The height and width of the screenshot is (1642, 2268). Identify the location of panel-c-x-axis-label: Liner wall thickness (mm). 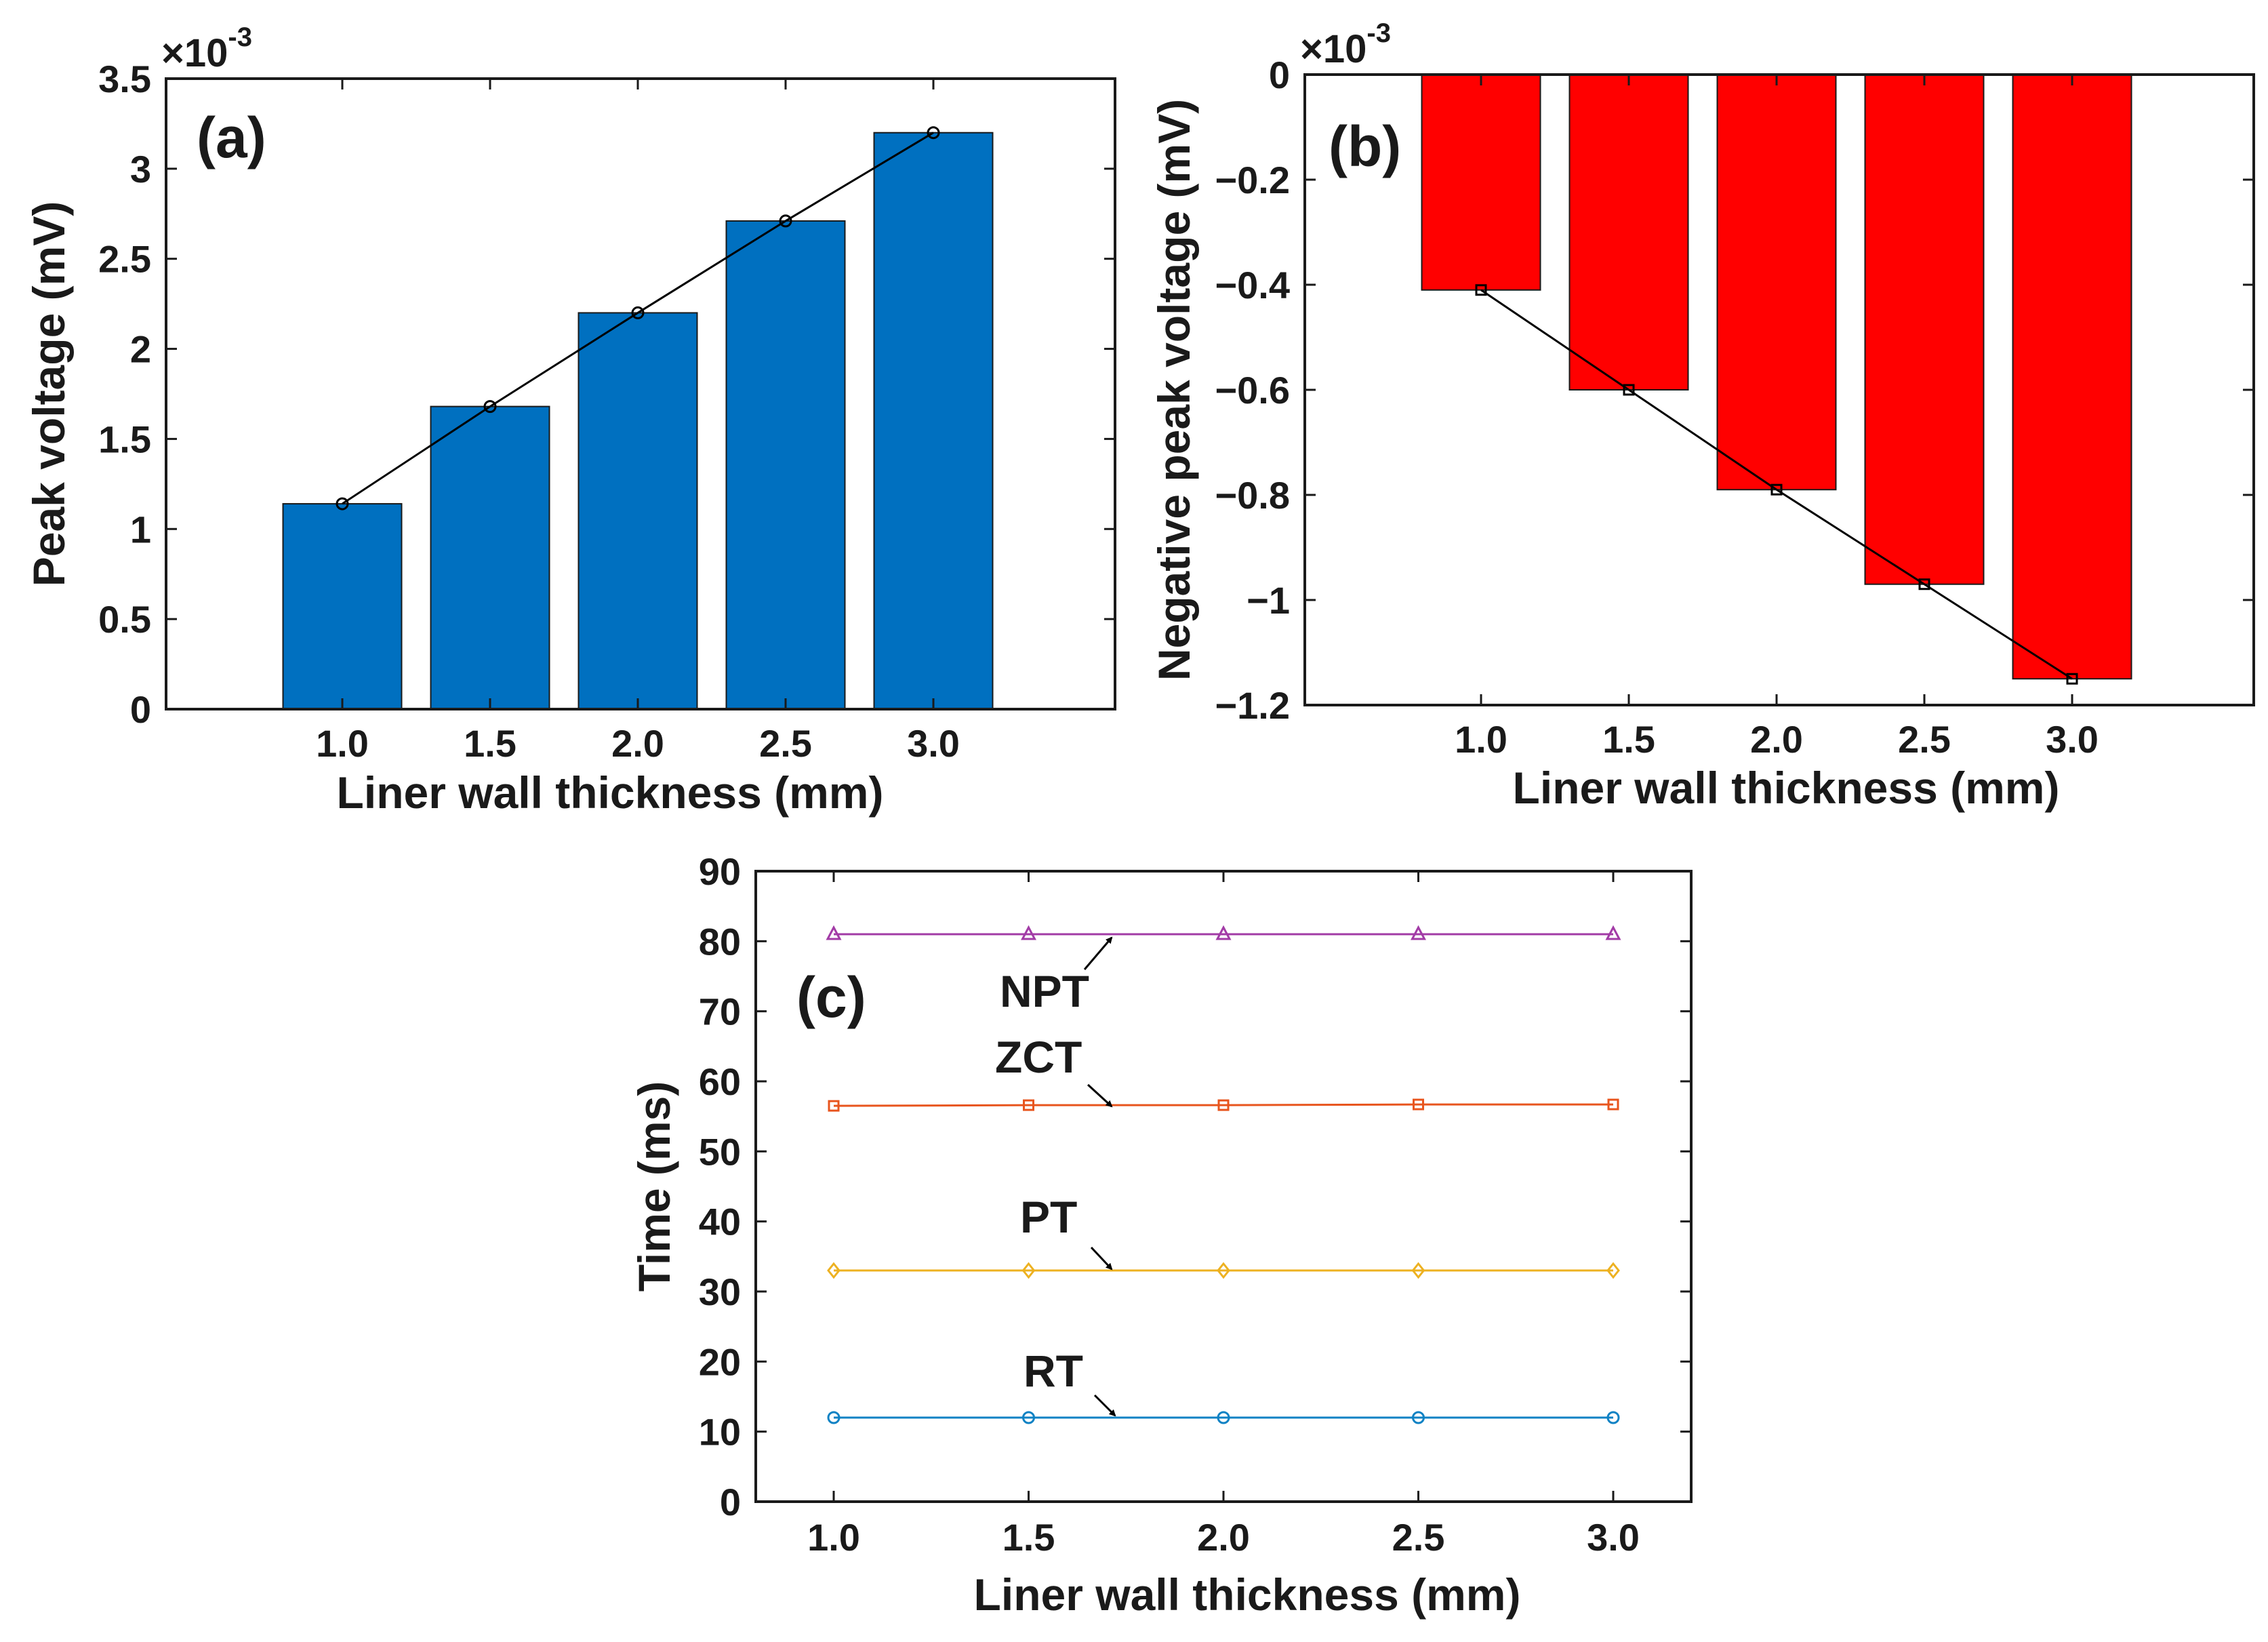
(1247, 1594).